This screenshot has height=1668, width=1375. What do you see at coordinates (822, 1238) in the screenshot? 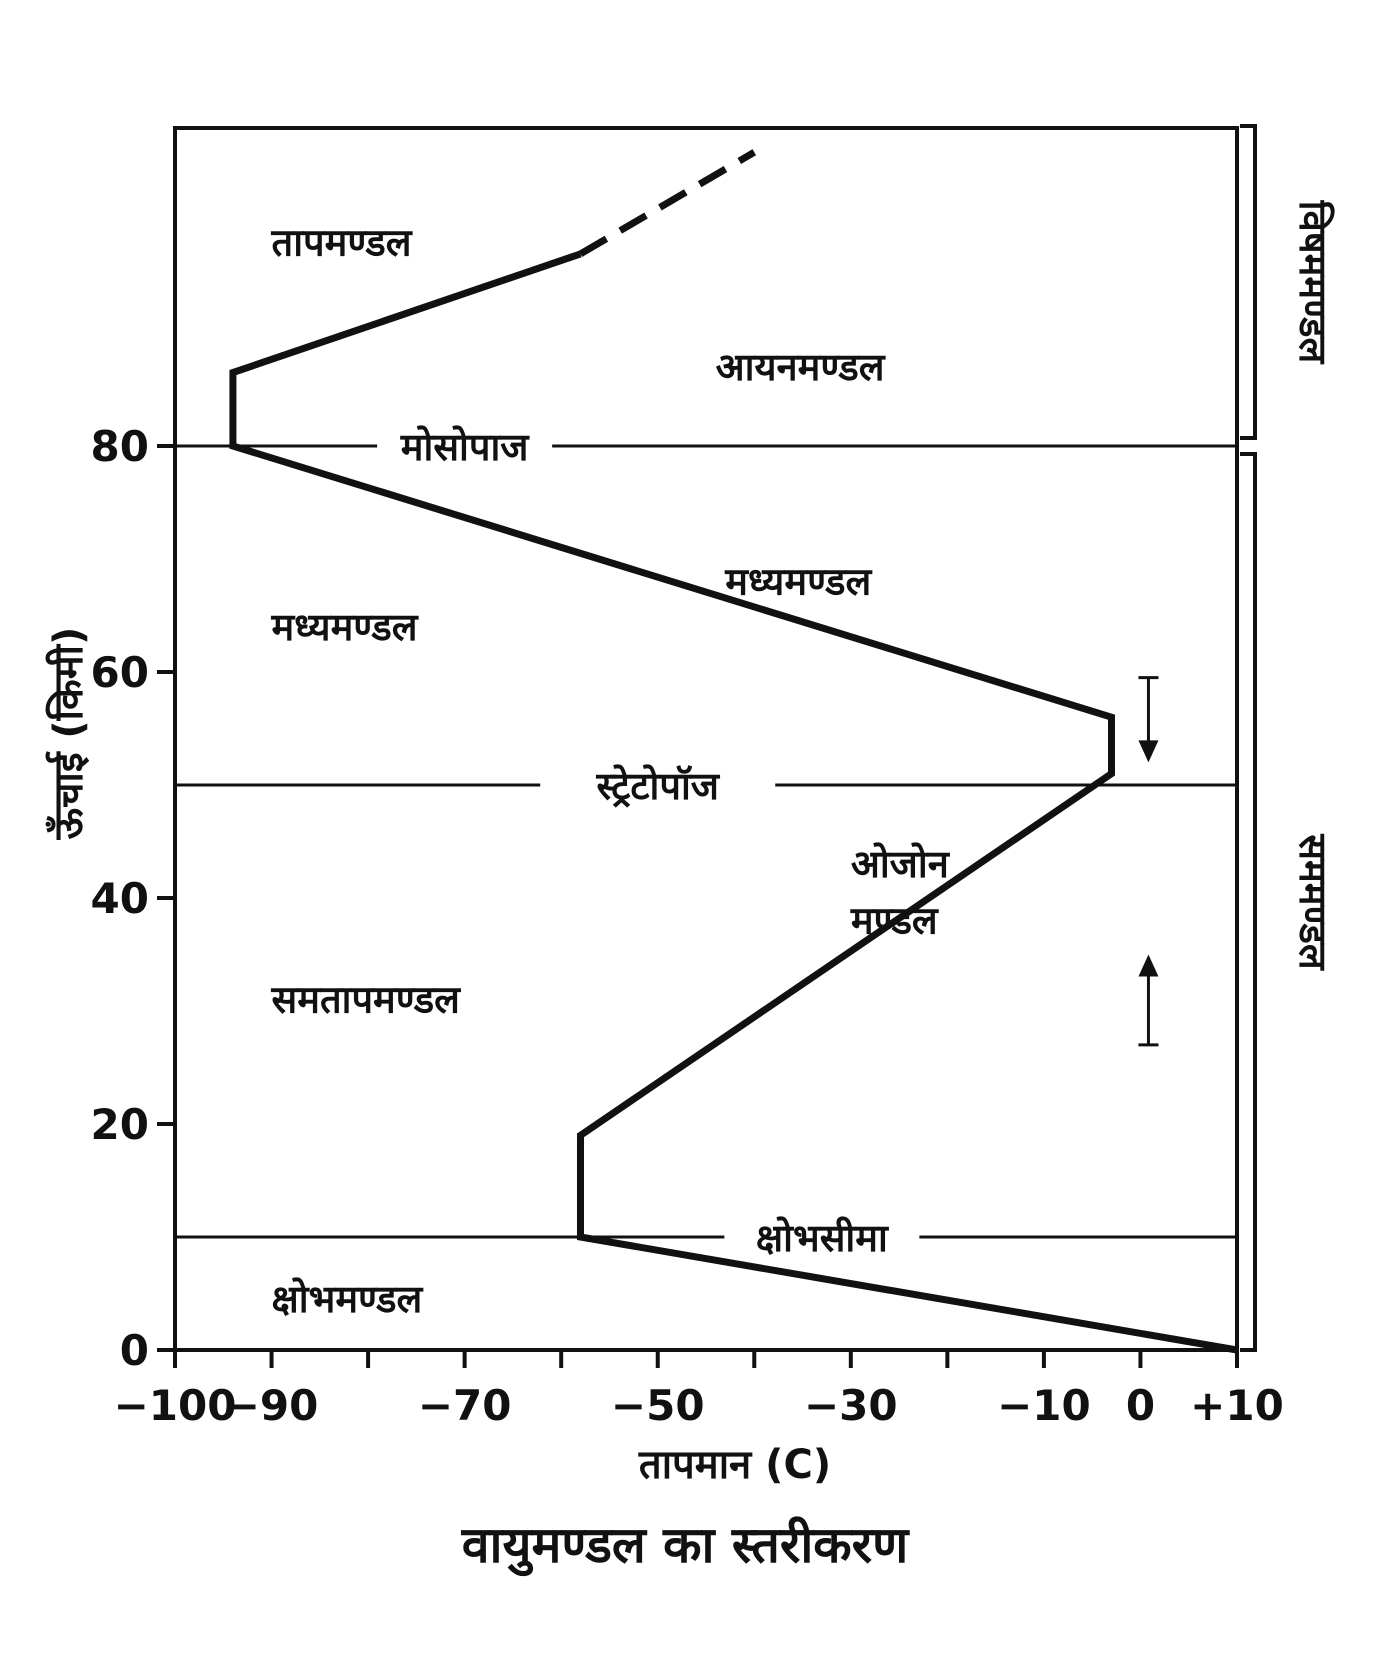
I see `boundary-label: क्षोभसीमा` at bounding box center [822, 1238].